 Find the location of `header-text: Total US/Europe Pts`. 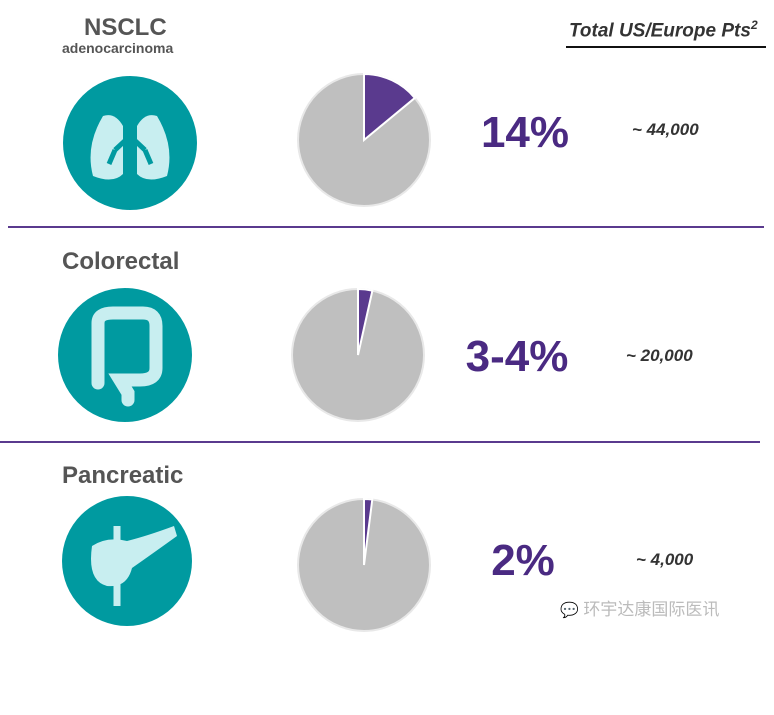

header-text: Total US/Europe Pts is located at coordinates (660, 31).